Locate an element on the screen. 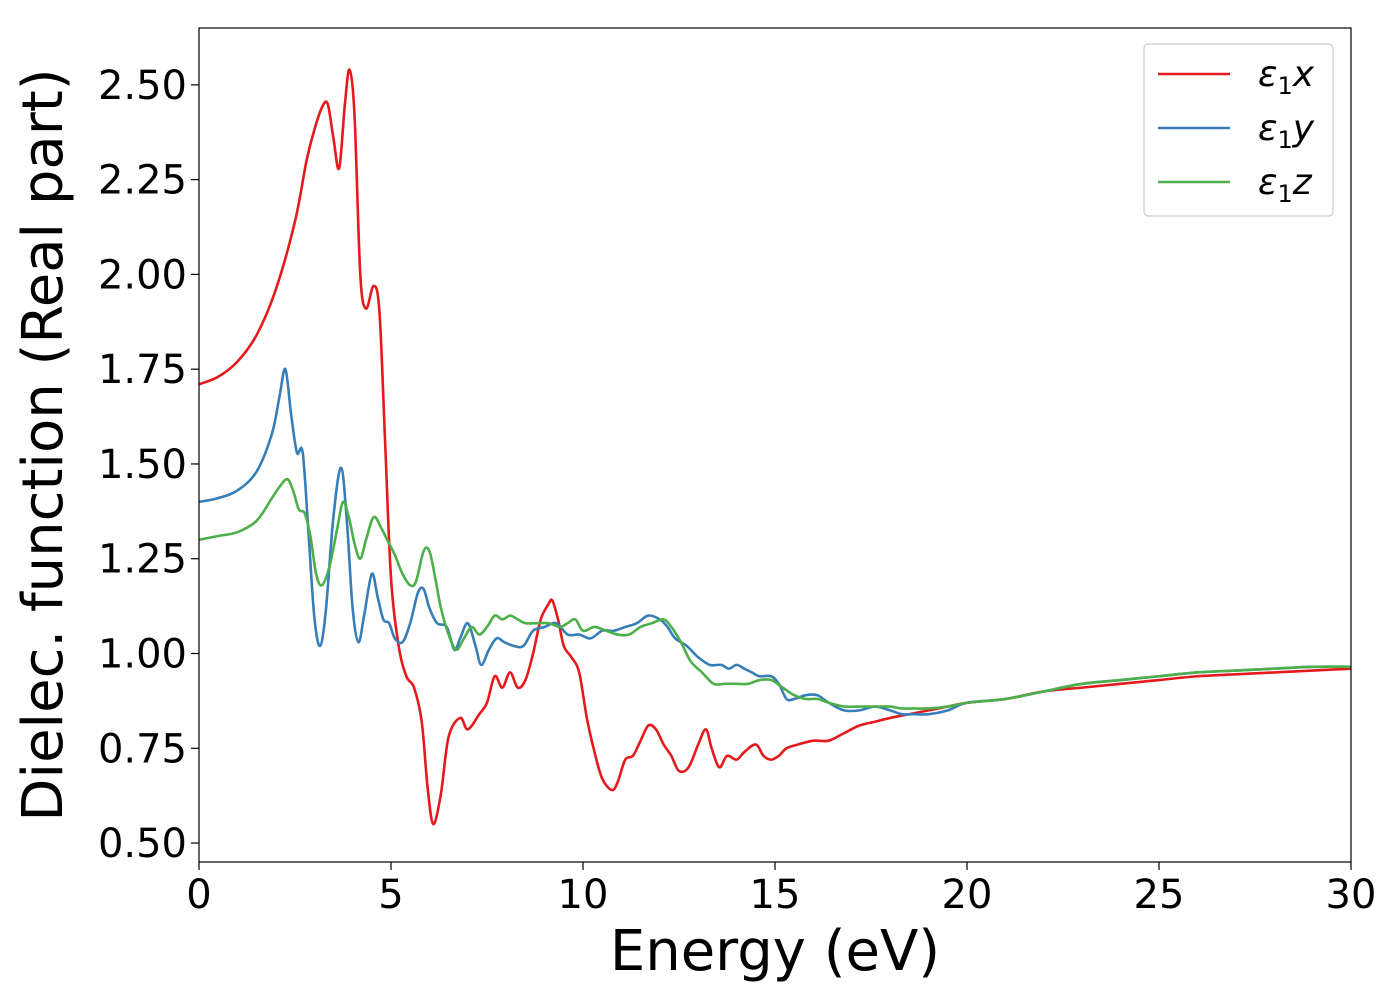 The image size is (1400, 1000). y-axis: 0.50 0.75 1.00 1.25 1.50 1.75 2.00 2.25 2.50 is located at coordinates (148, 465).